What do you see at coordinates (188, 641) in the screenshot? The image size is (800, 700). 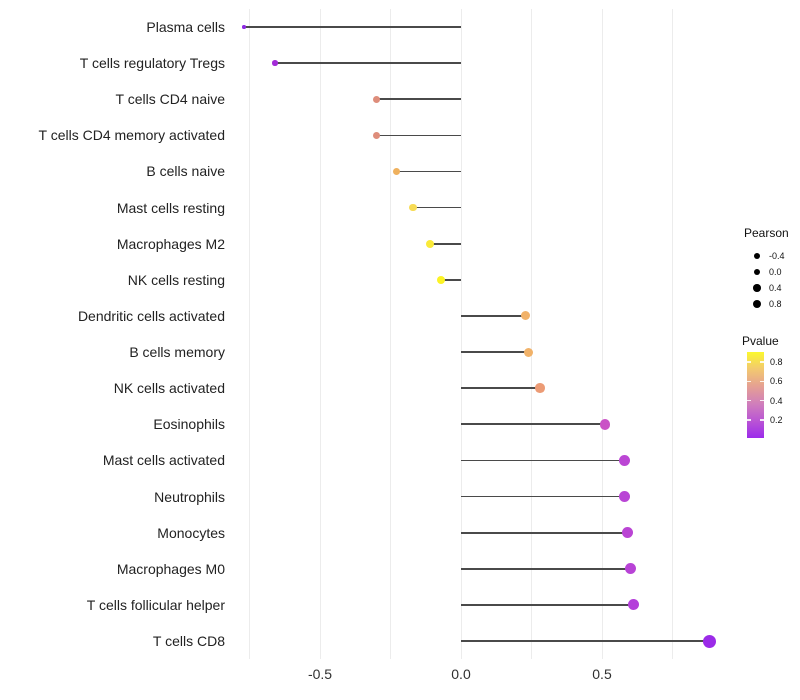 I see `y-axis-label: T cells CD8` at bounding box center [188, 641].